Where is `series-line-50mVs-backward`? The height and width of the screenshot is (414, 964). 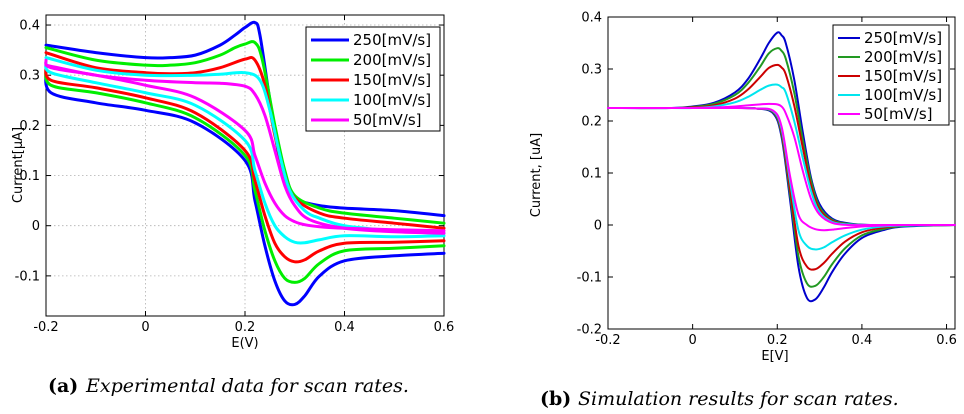
series-line-50mVs-backward is located at coordinates (781, 169).